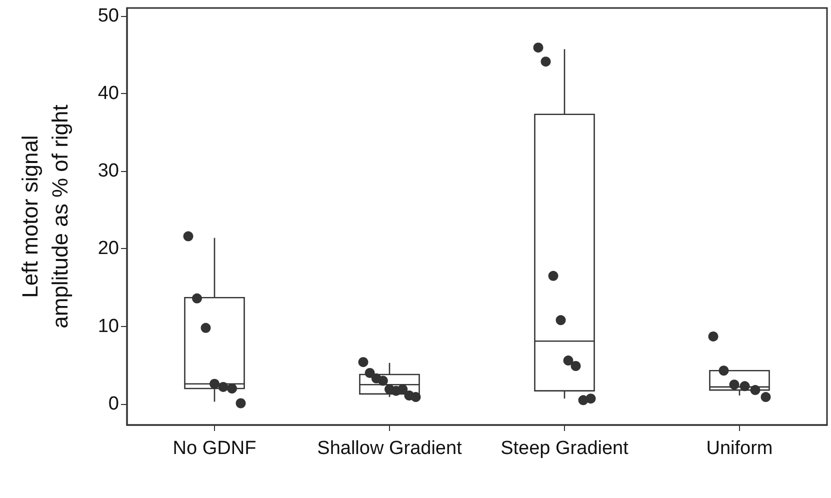 Image resolution: width=831 pixels, height=498 pixels. Describe the element at coordinates (113, 404) in the screenshot. I see `y-tick-label: 0` at that location.